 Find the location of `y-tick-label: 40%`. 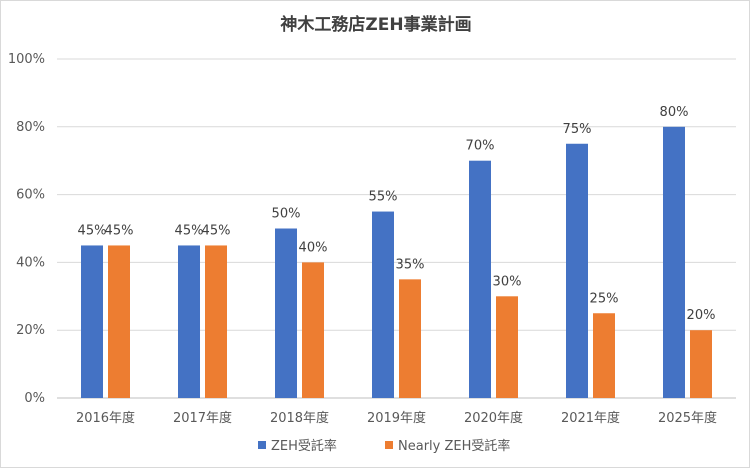

y-tick-label: 40% is located at coordinates (30, 262).